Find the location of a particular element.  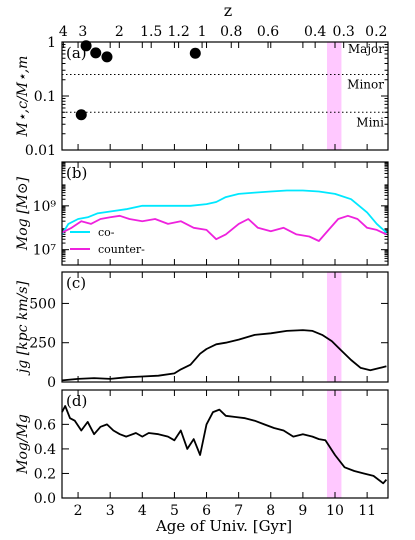

x-tick-label: 7 is located at coordinates (238, 511).